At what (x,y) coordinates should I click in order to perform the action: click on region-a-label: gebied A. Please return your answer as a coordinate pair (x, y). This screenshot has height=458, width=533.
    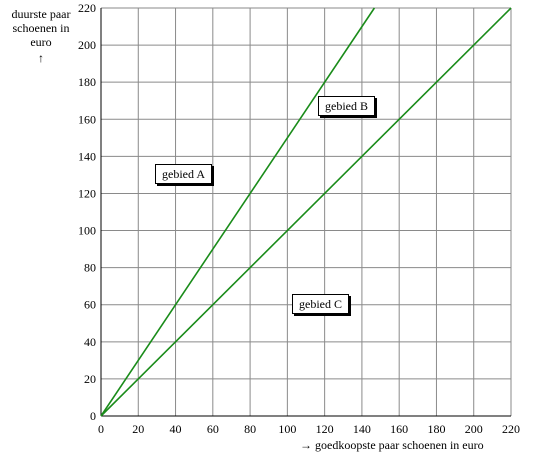
    Looking at the image, I should click on (183, 174).